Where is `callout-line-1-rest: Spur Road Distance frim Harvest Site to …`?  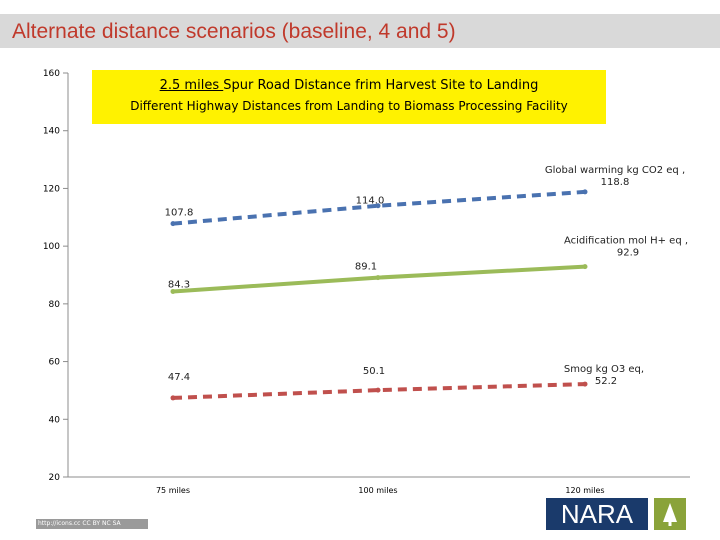
callout-line-1-rest: Spur Road Distance frim Harvest Site to … is located at coordinates (381, 85).